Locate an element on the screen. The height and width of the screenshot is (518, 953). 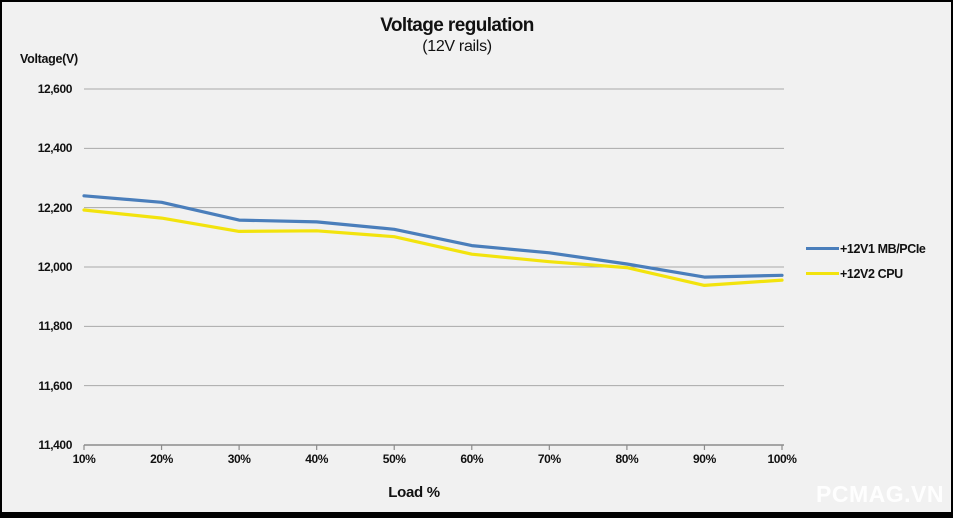
y-tick-label: 11,600 is located at coordinates (55, 385).